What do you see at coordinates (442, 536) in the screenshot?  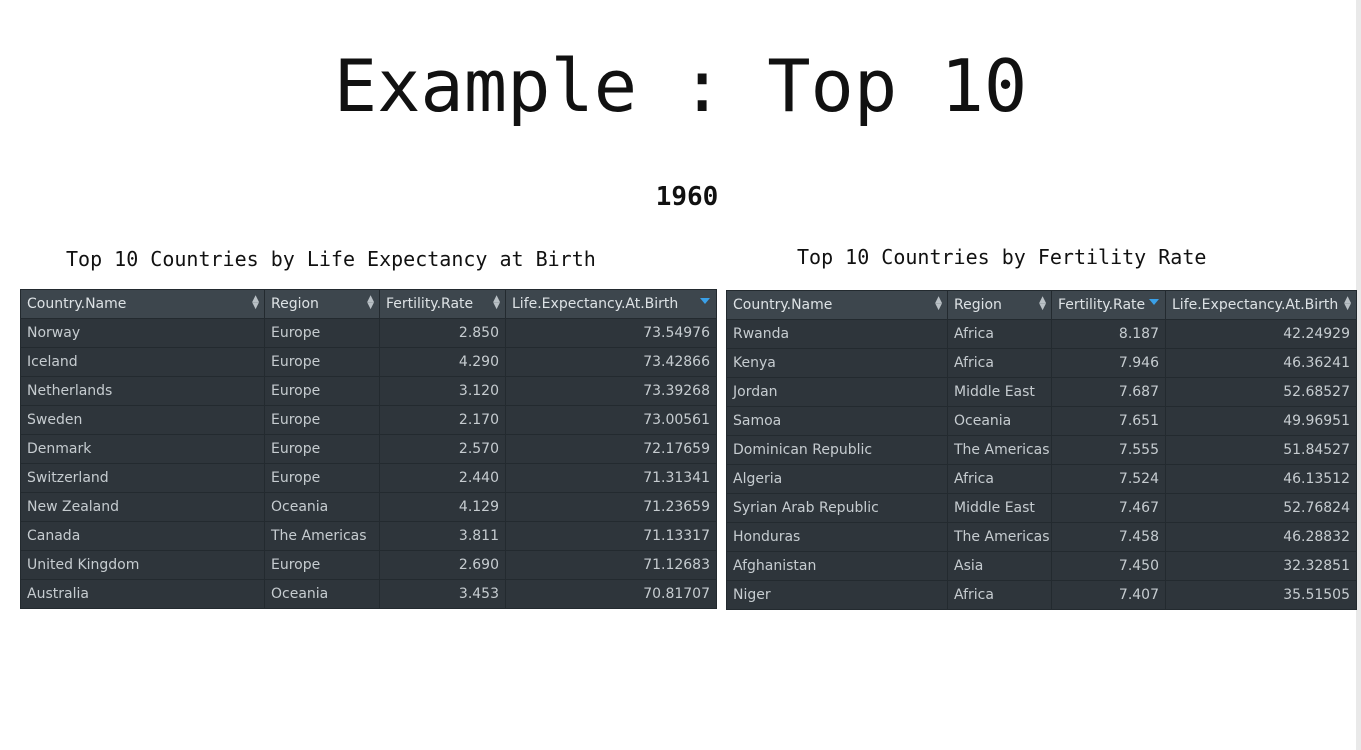 I see `cell-fertility-rate: 3.811` at bounding box center [442, 536].